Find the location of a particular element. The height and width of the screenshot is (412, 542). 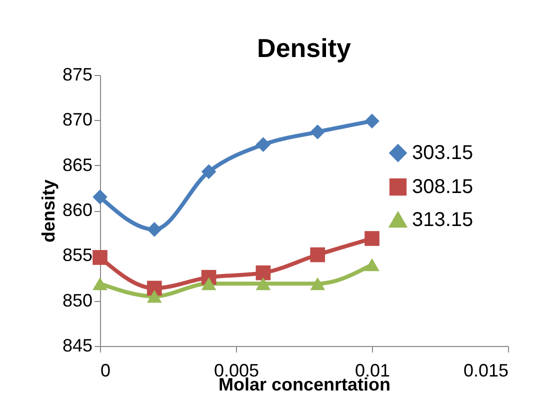

y-tick-label: 860 is located at coordinates (77, 210).